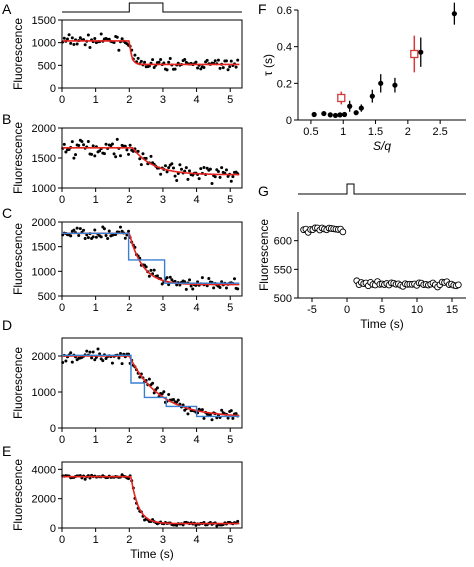  What do you see at coordinates (230, 540) in the screenshot?
I see `panel-e-xtick-label: 5` at bounding box center [230, 540].